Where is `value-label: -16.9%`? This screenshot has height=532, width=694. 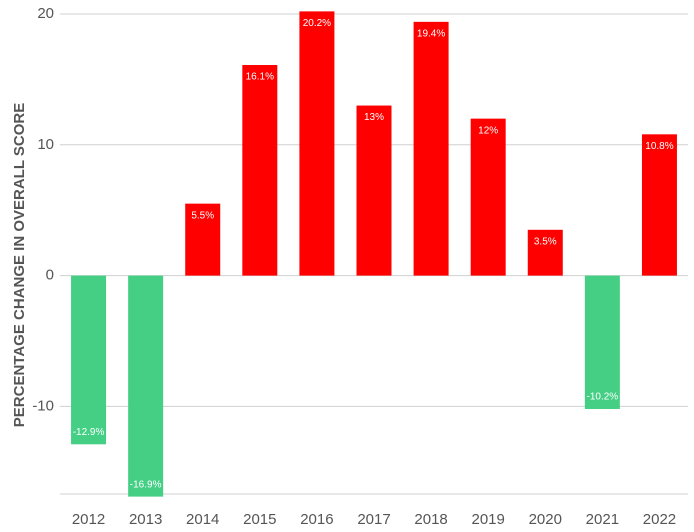 value-label: -16.9% is located at coordinates (146, 484).